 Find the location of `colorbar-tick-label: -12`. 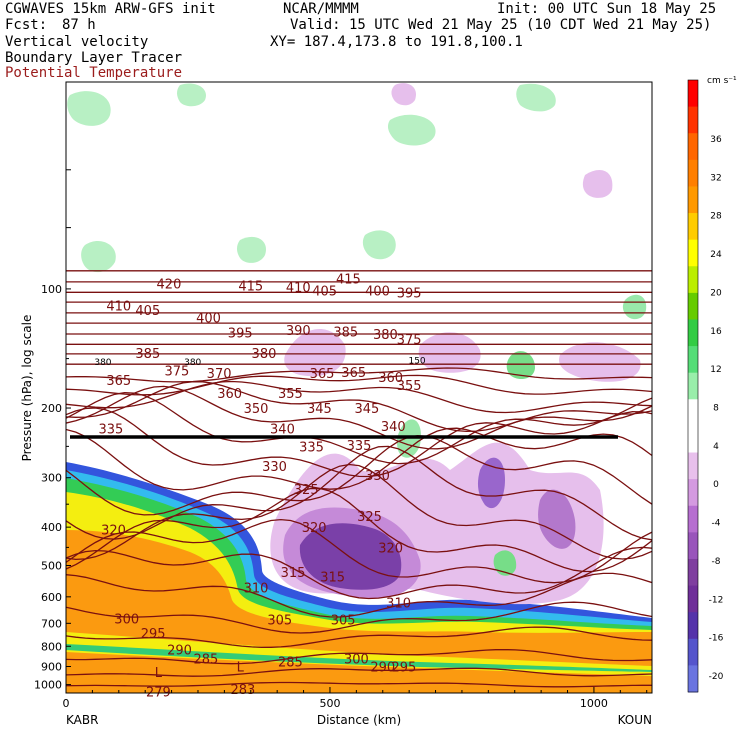

colorbar-tick-label: -12 is located at coordinates (716, 600).